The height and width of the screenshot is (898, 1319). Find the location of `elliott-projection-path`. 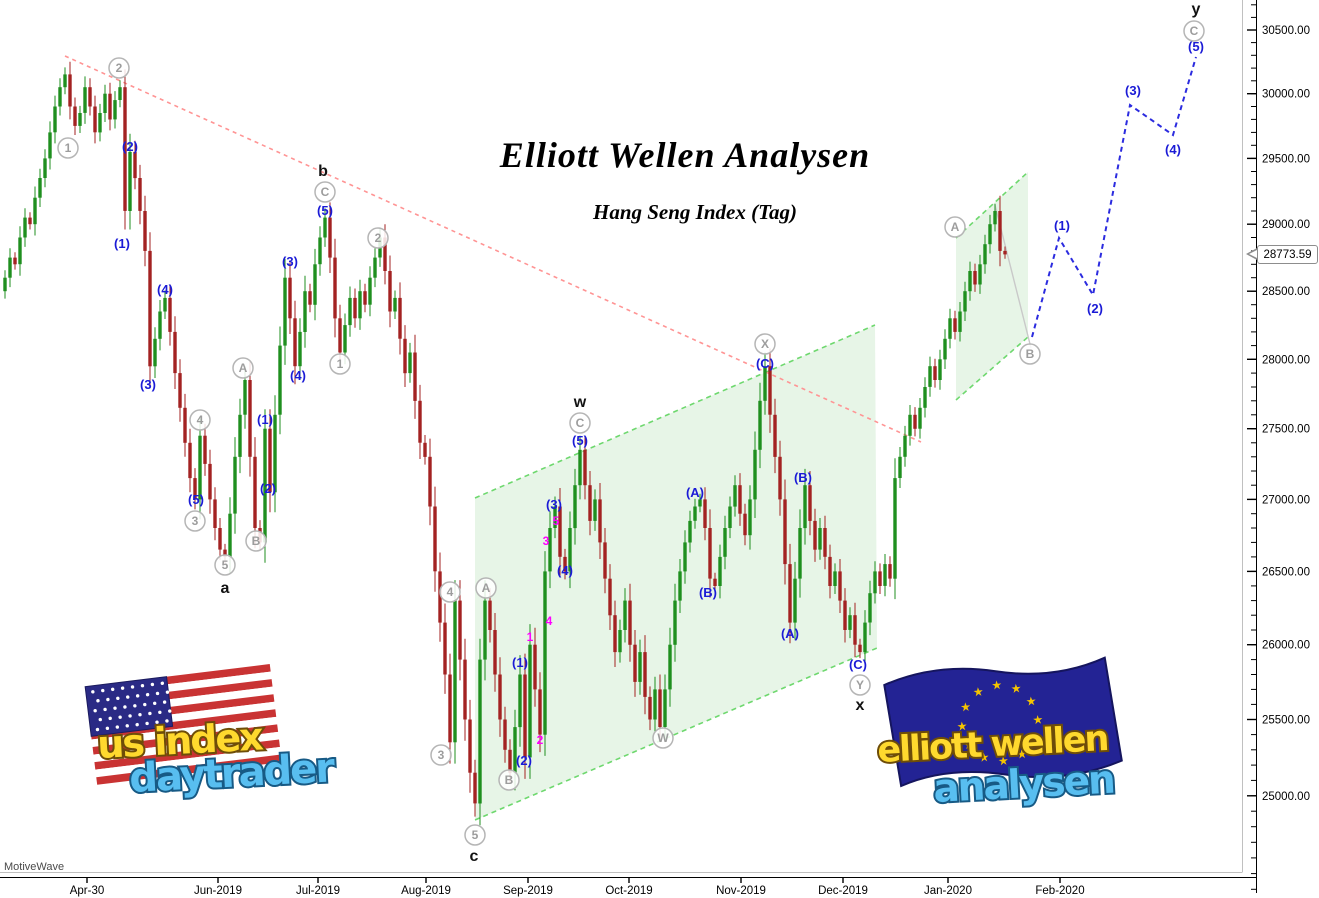

elliott-projection-path is located at coordinates (1114, 197).